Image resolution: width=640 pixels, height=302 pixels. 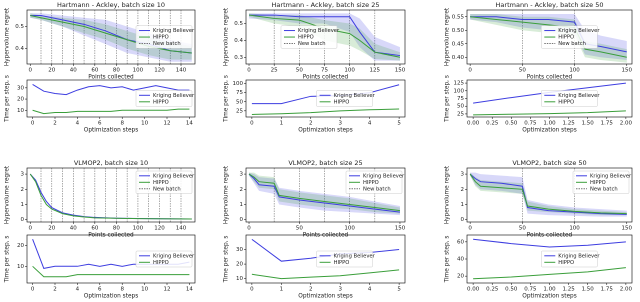 I want to click on y-tick-label: 125, so click(x=459, y=84).